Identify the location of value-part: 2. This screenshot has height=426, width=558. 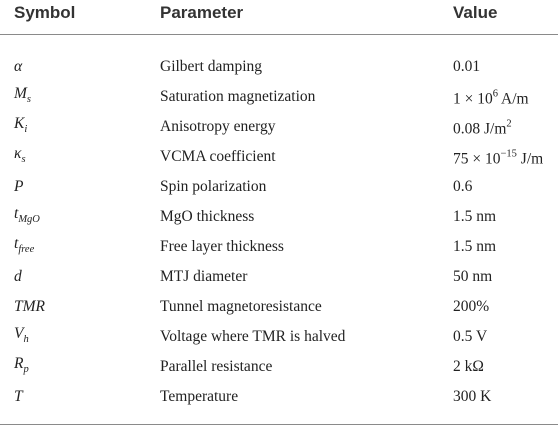
(509, 124).